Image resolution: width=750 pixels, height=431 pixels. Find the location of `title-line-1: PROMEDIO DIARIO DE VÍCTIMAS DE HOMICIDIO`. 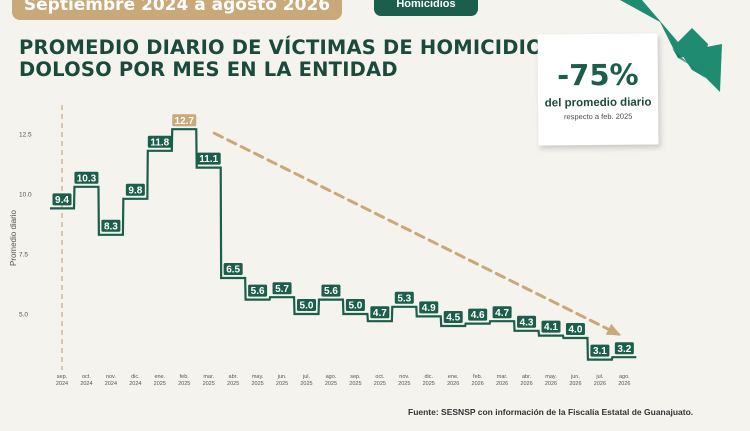

title-line-1: PROMEDIO DIARIO DE VÍCTIMAS DE HOMICIDIO is located at coordinates (281, 47).